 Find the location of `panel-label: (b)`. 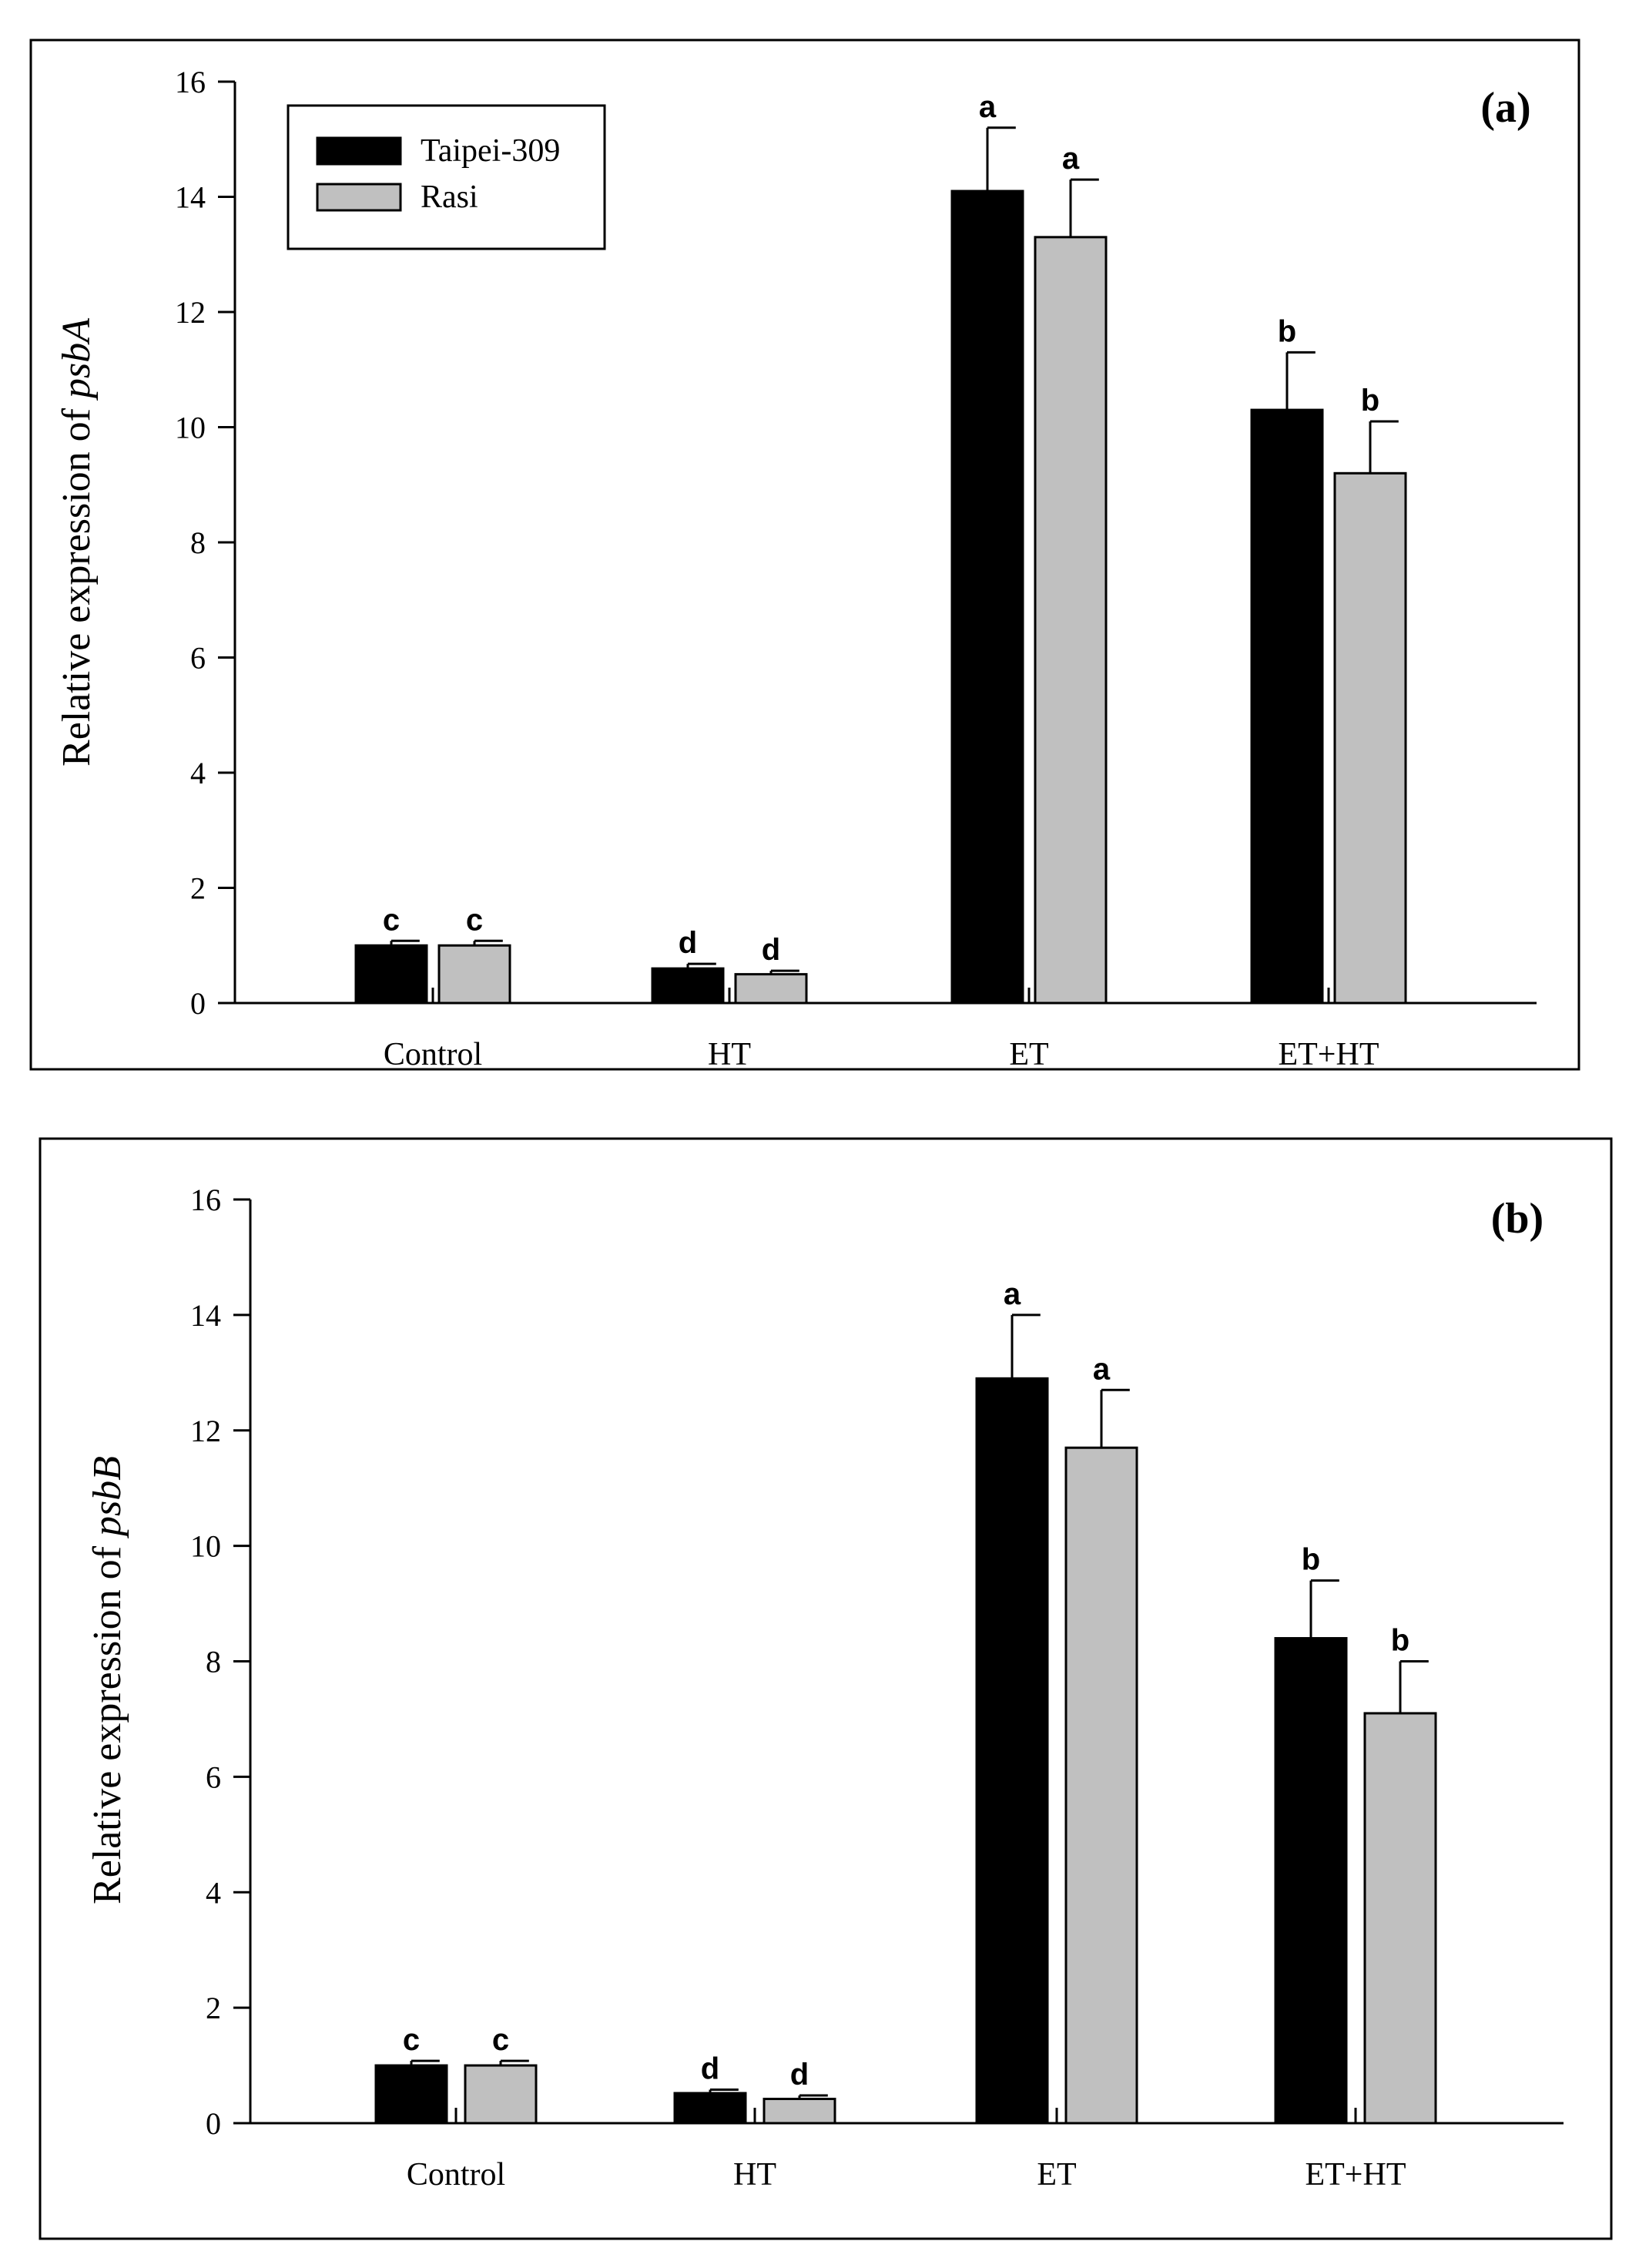

panel-label: (b) is located at coordinates (1517, 1219).